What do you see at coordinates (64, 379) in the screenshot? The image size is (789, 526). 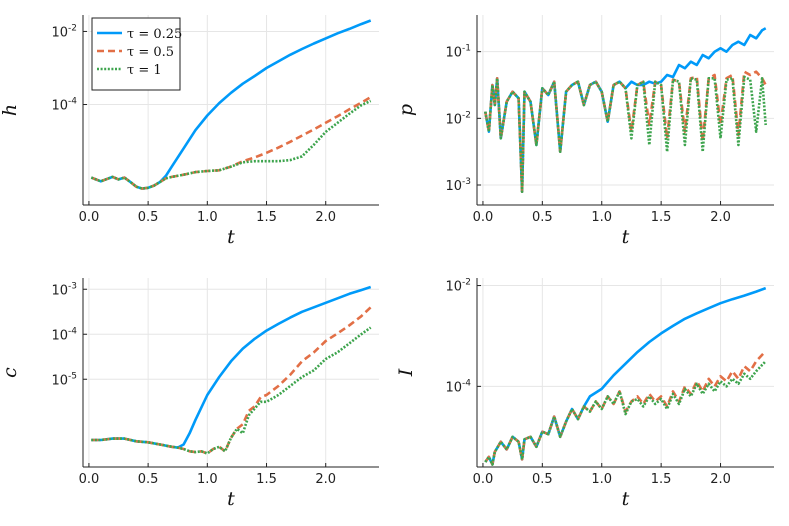 I see `y-tick-label: 10⁻⁵` at bounding box center [64, 379].